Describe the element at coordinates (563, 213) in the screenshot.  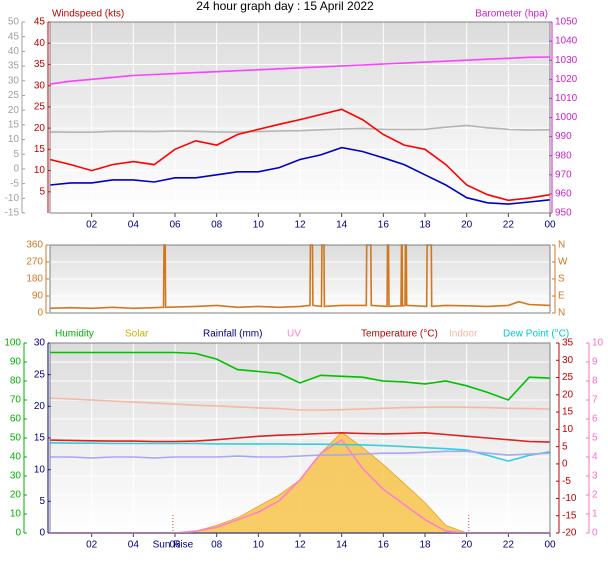
I see `y-tick-label: 950` at that location.